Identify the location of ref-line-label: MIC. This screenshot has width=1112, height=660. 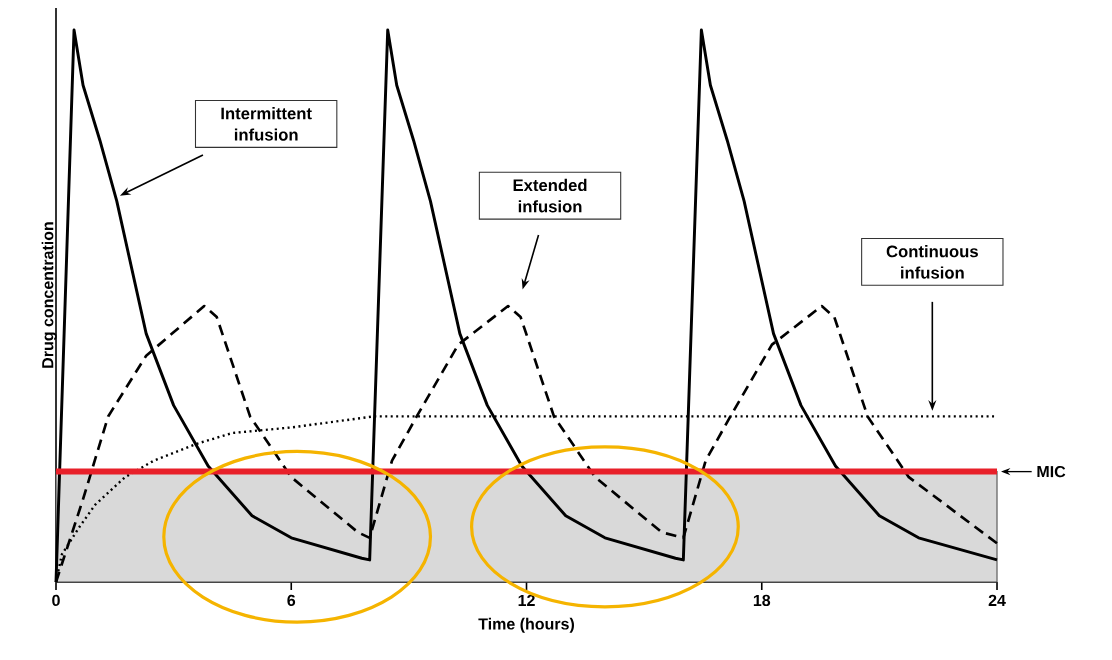
(1051, 471).